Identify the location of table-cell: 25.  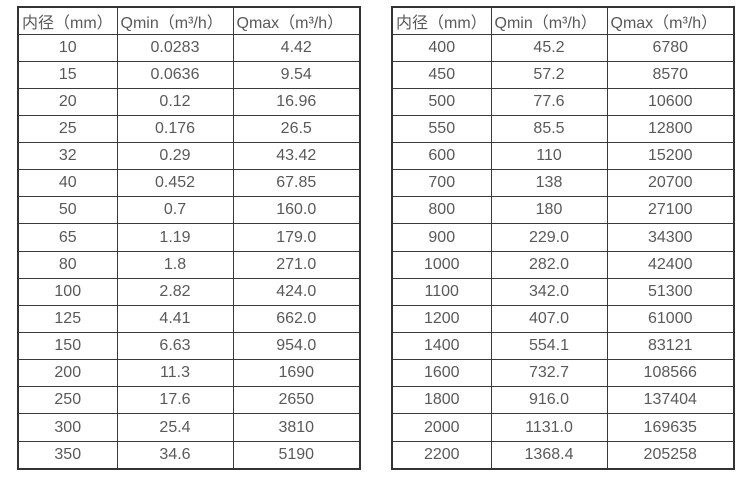
(67, 129).